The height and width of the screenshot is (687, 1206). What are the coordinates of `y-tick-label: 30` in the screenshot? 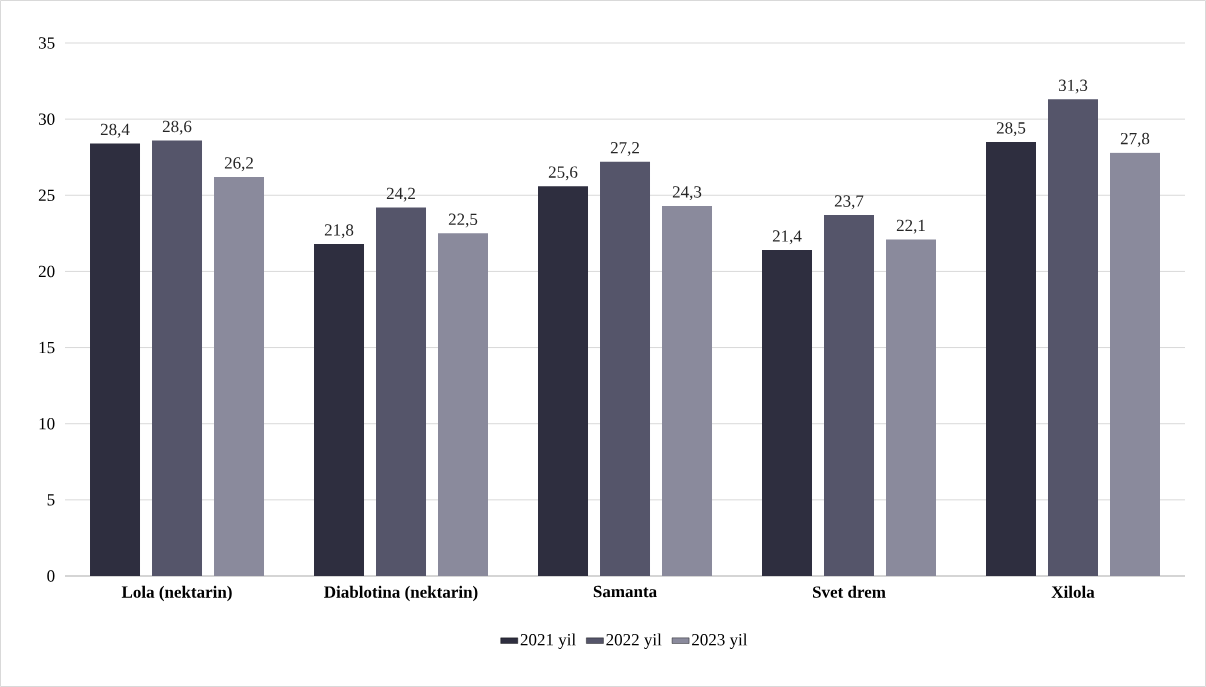 It's located at (46, 119).